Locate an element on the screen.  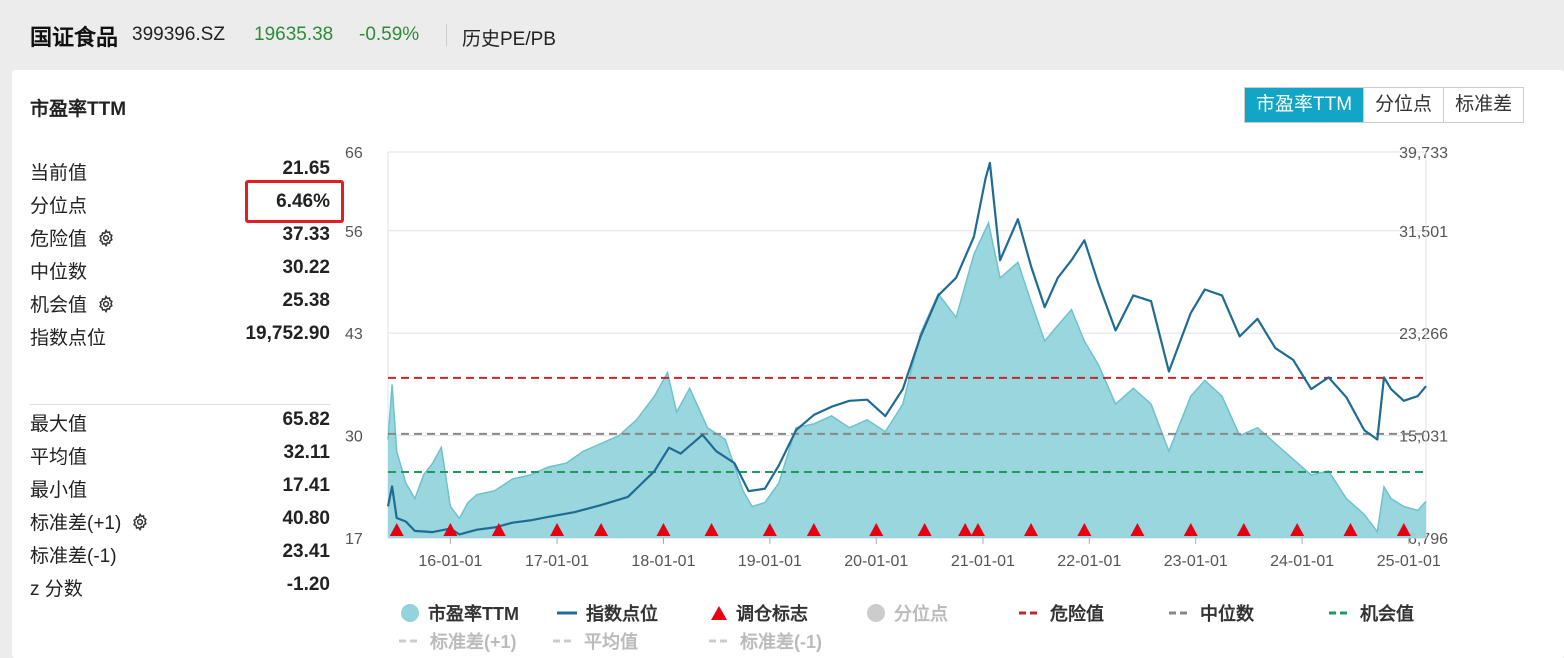
legend-item: 标准差(+1) is located at coordinates (457, 641).